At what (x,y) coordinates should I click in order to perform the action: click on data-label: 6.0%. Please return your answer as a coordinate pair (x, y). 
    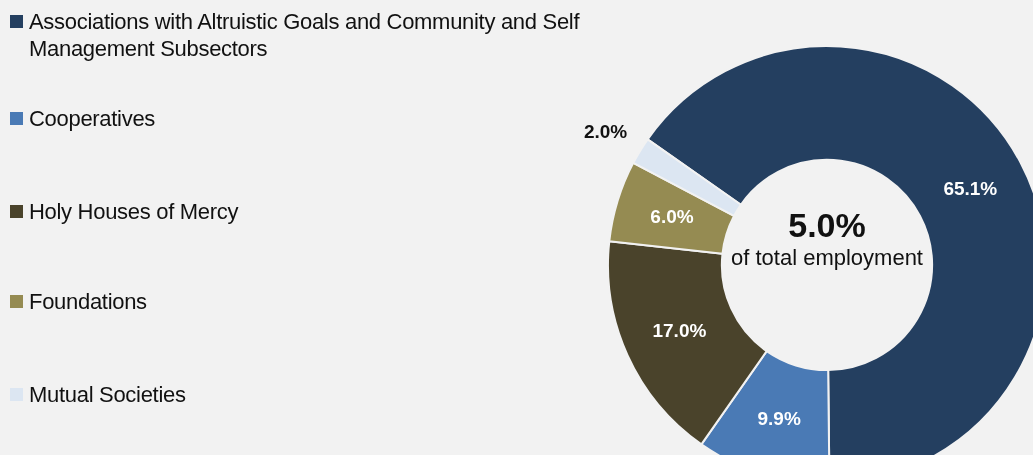
    Looking at the image, I should click on (672, 216).